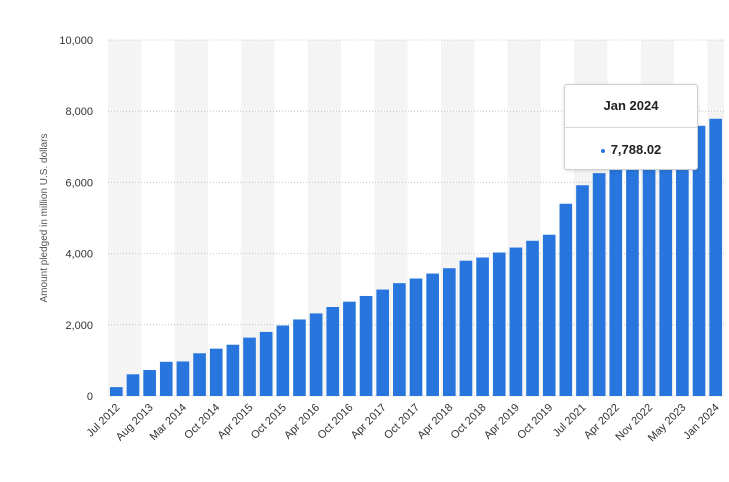 This screenshot has width=729, height=482. What do you see at coordinates (502, 422) in the screenshot?
I see `x-tick-label: Apr 2019` at bounding box center [502, 422].